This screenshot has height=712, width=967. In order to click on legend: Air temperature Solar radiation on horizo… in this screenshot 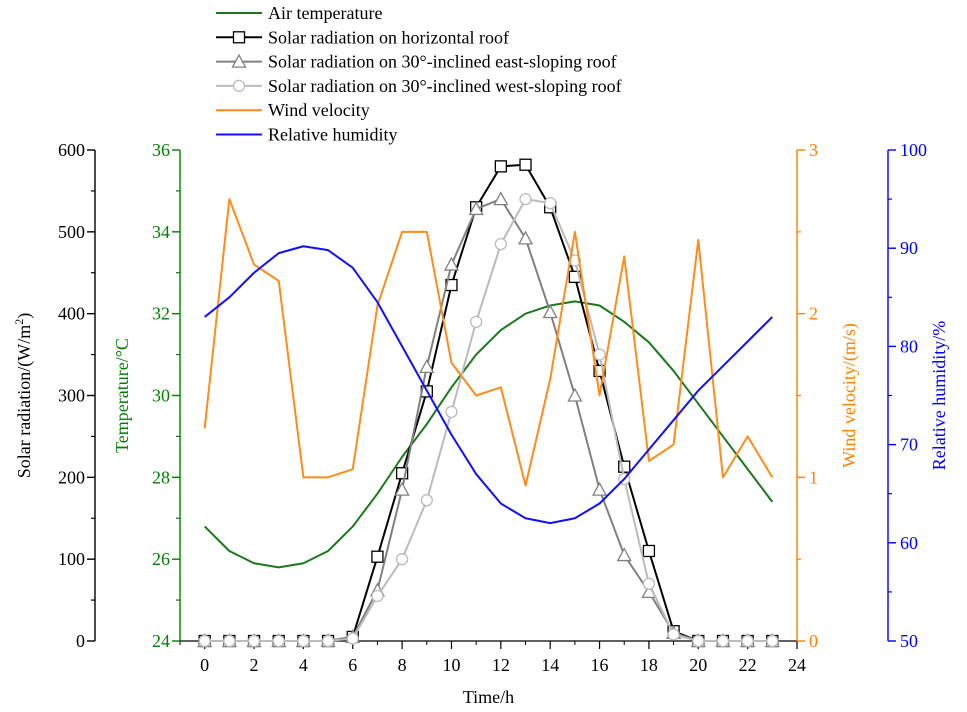, I will do `click(419, 74)`.